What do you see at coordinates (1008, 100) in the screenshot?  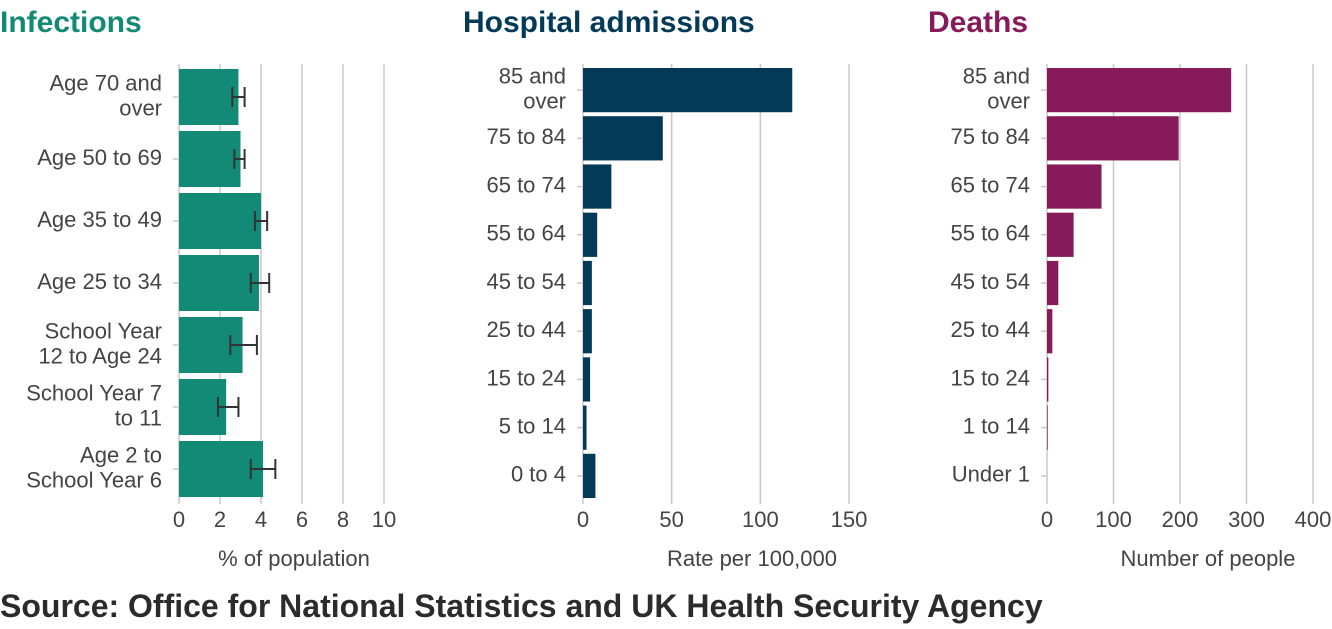 I see `category-label-2-0-1: over` at bounding box center [1008, 100].